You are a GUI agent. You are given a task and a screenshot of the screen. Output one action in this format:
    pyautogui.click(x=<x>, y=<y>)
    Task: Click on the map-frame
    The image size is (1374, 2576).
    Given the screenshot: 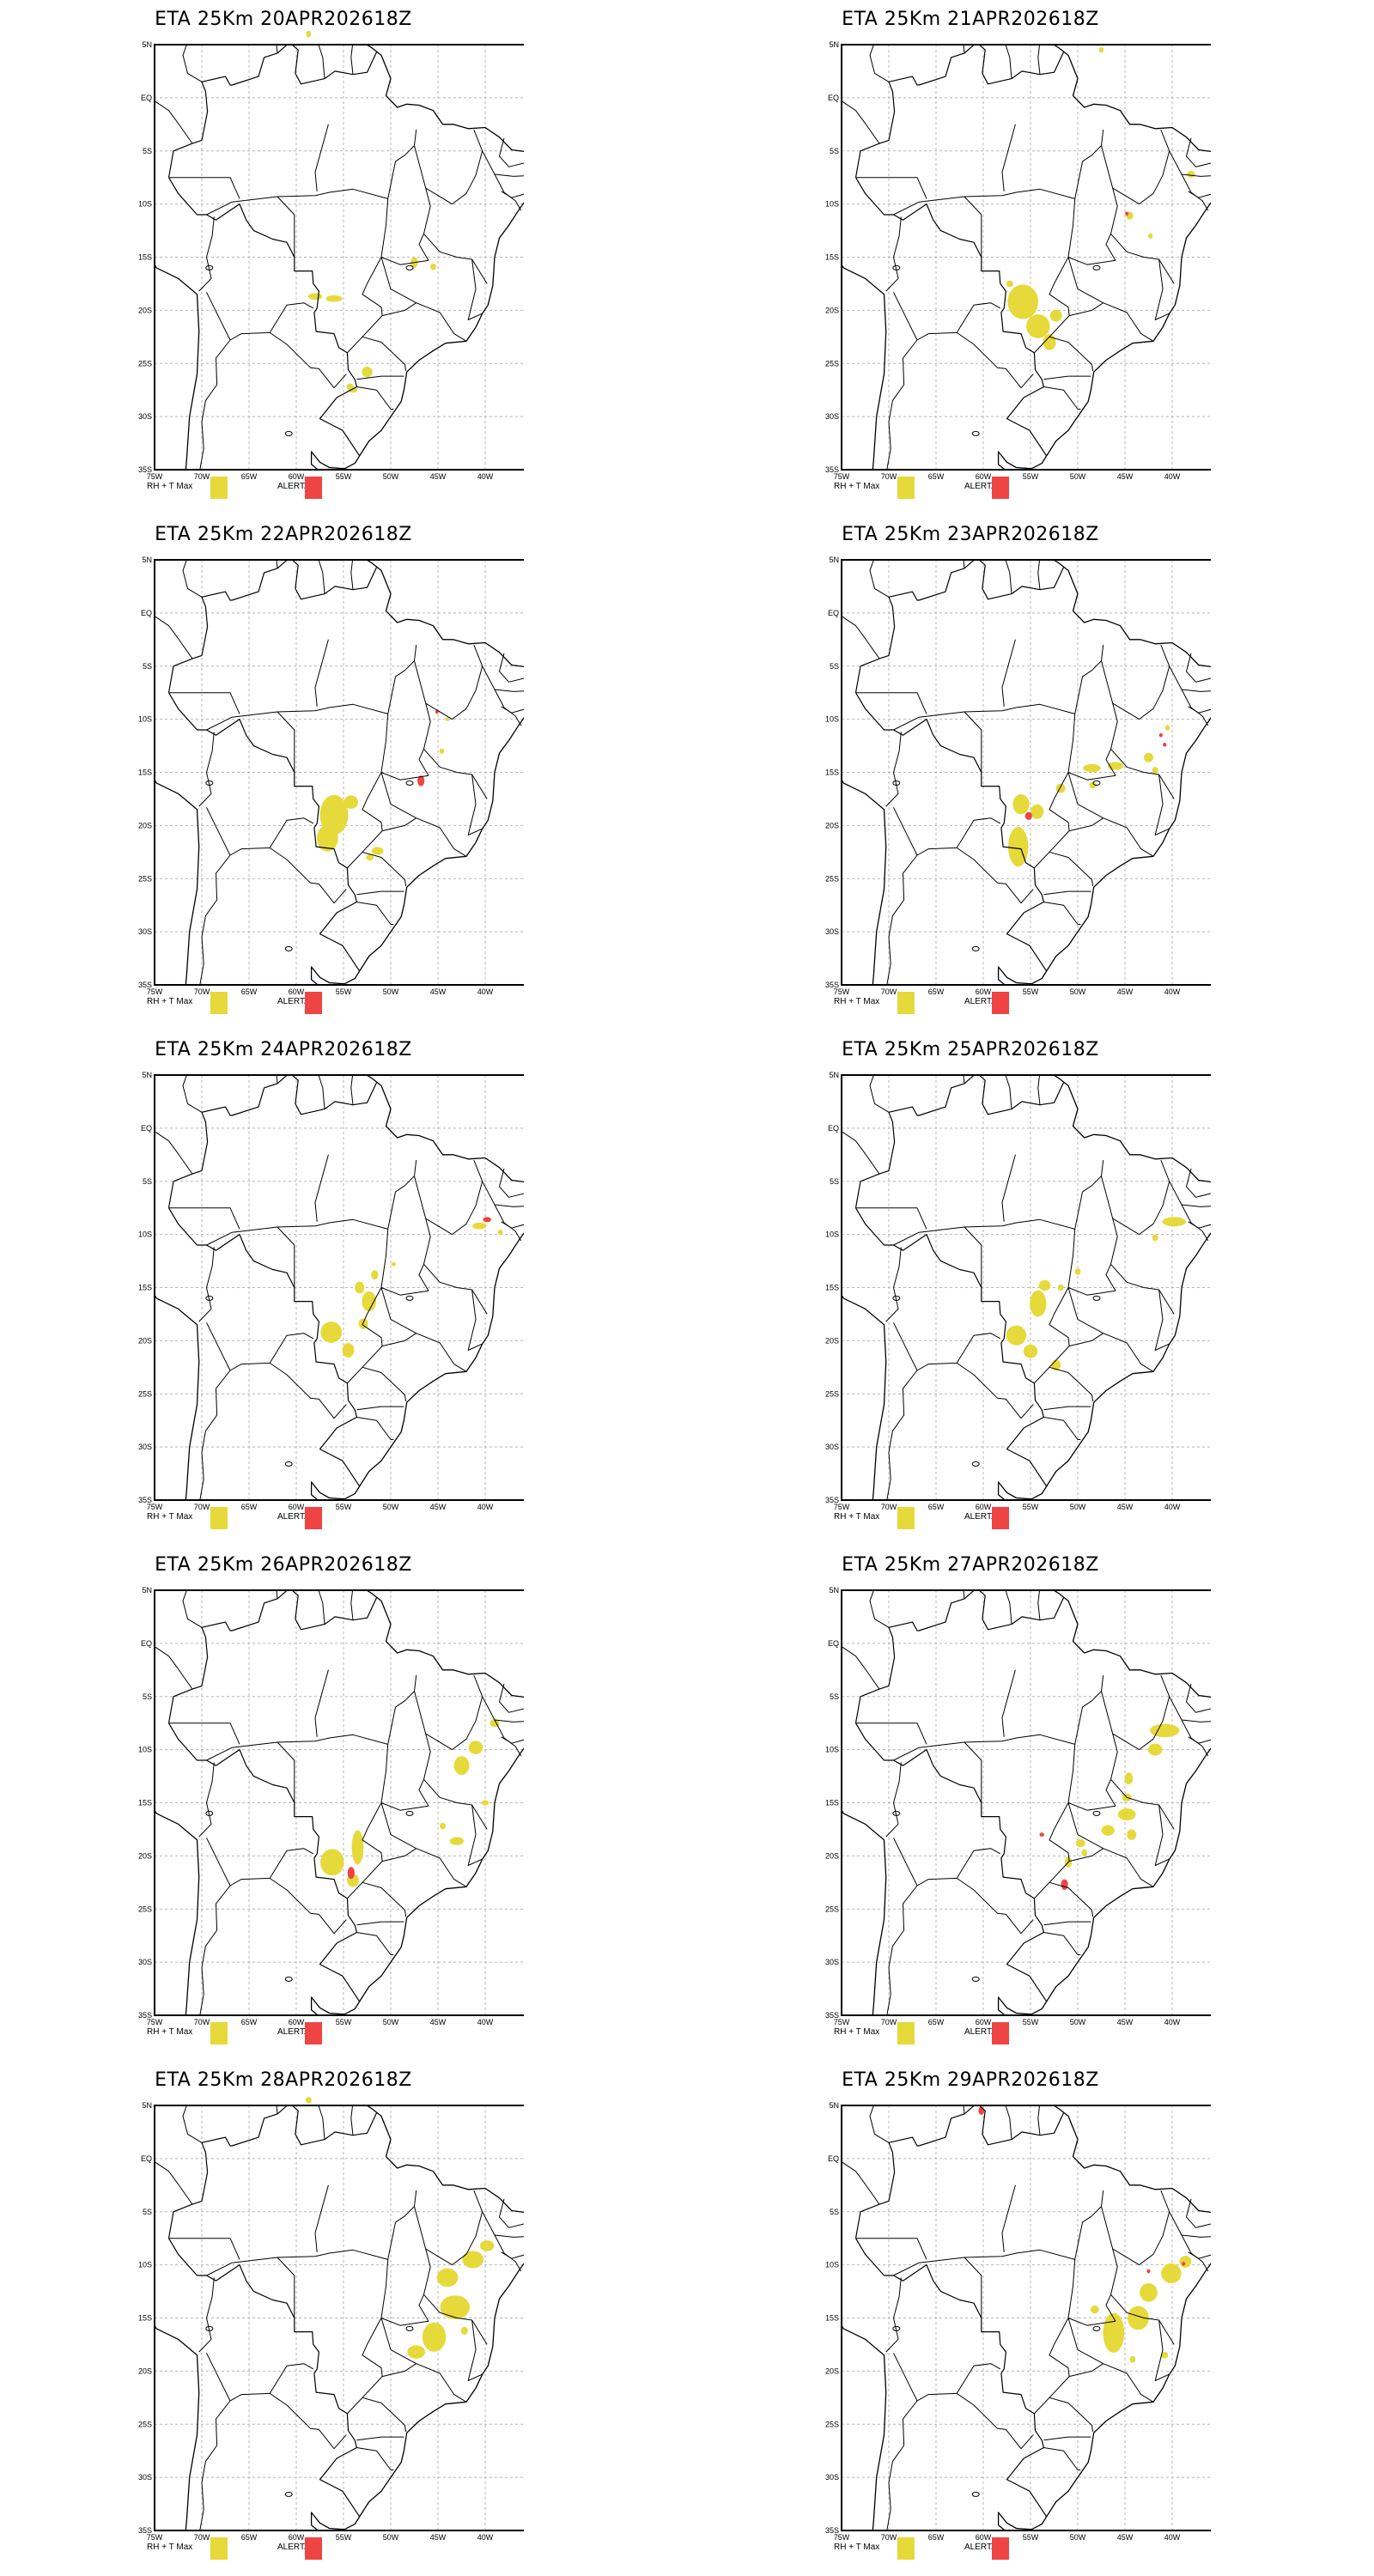 What is the action you would take?
    pyautogui.click(x=339, y=1287)
    